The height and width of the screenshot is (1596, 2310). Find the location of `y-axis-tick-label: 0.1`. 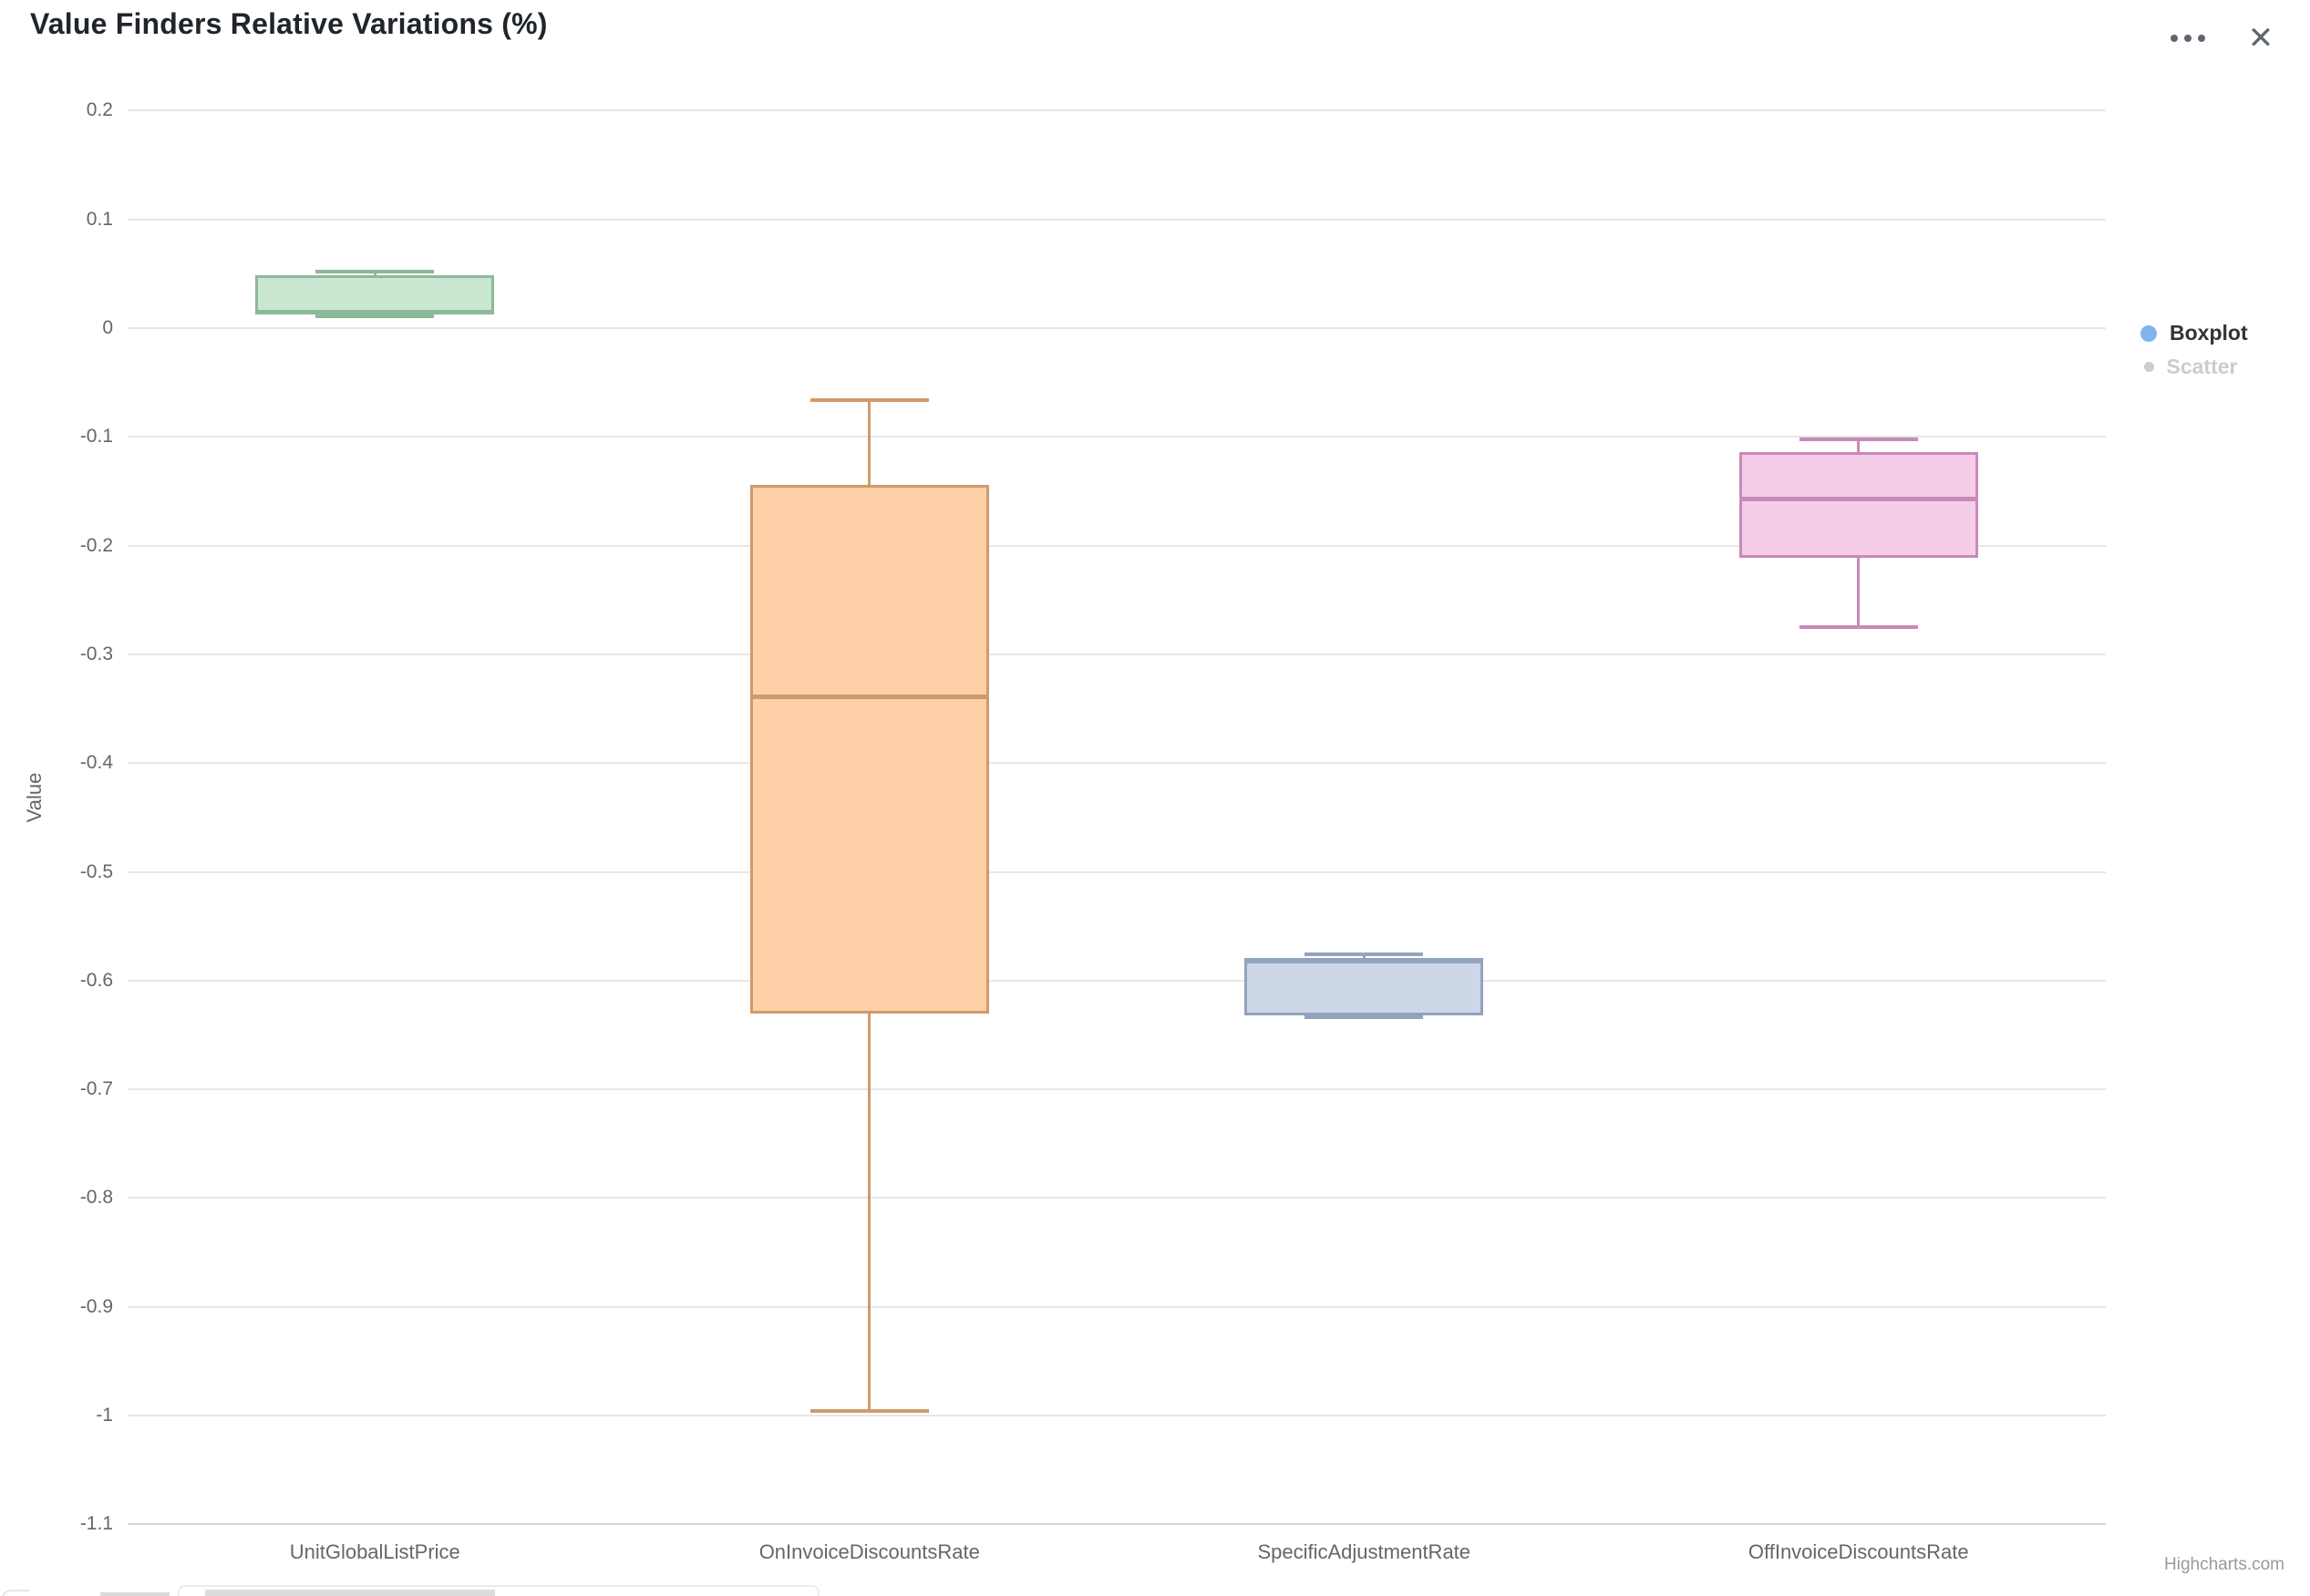

y-axis-tick-label: 0.1 is located at coordinates (99, 219).